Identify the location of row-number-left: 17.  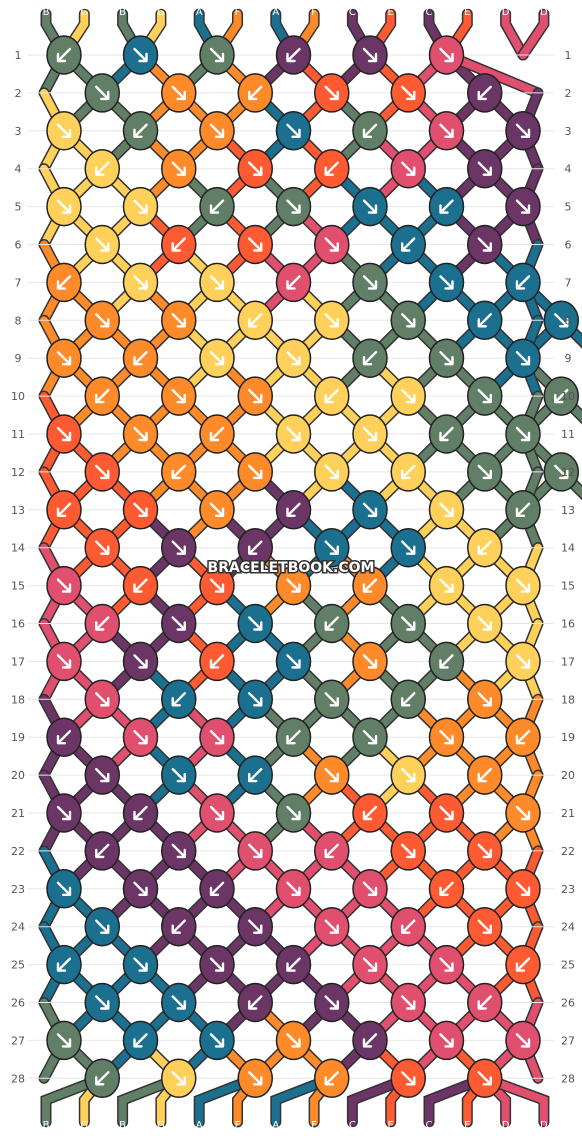
(18, 661).